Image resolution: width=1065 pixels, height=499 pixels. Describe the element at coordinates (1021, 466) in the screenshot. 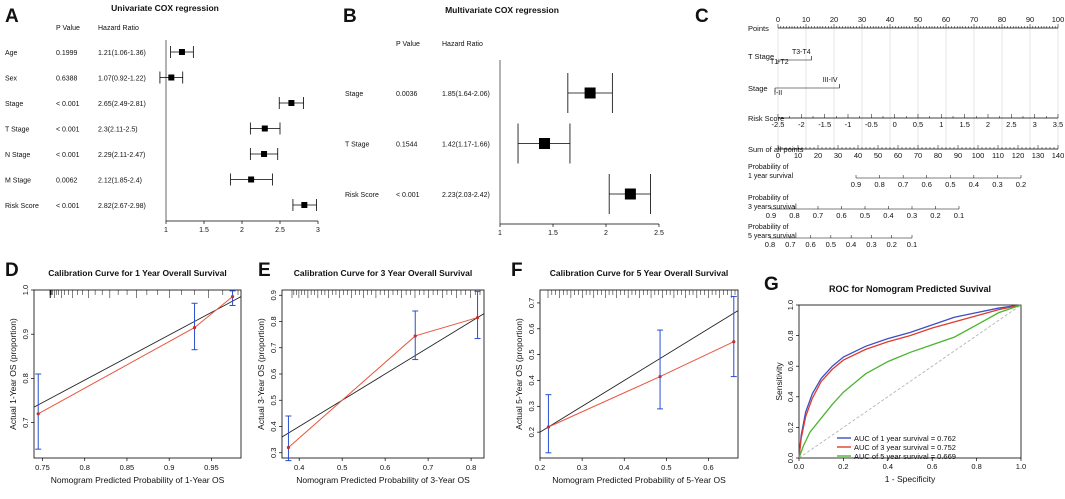

I see `x-tick-label: 1.0` at that location.